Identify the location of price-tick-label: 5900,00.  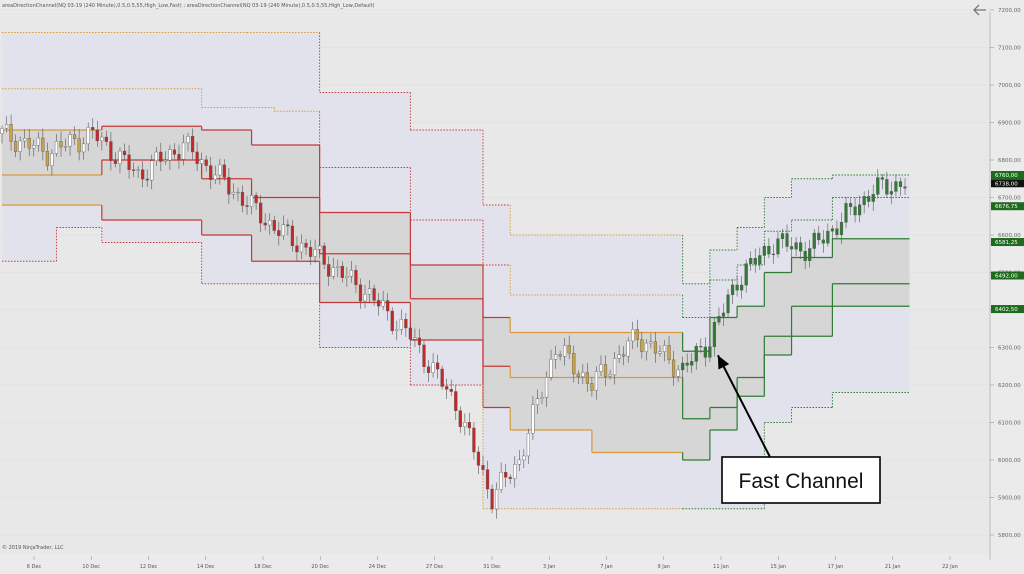
(1009, 499).